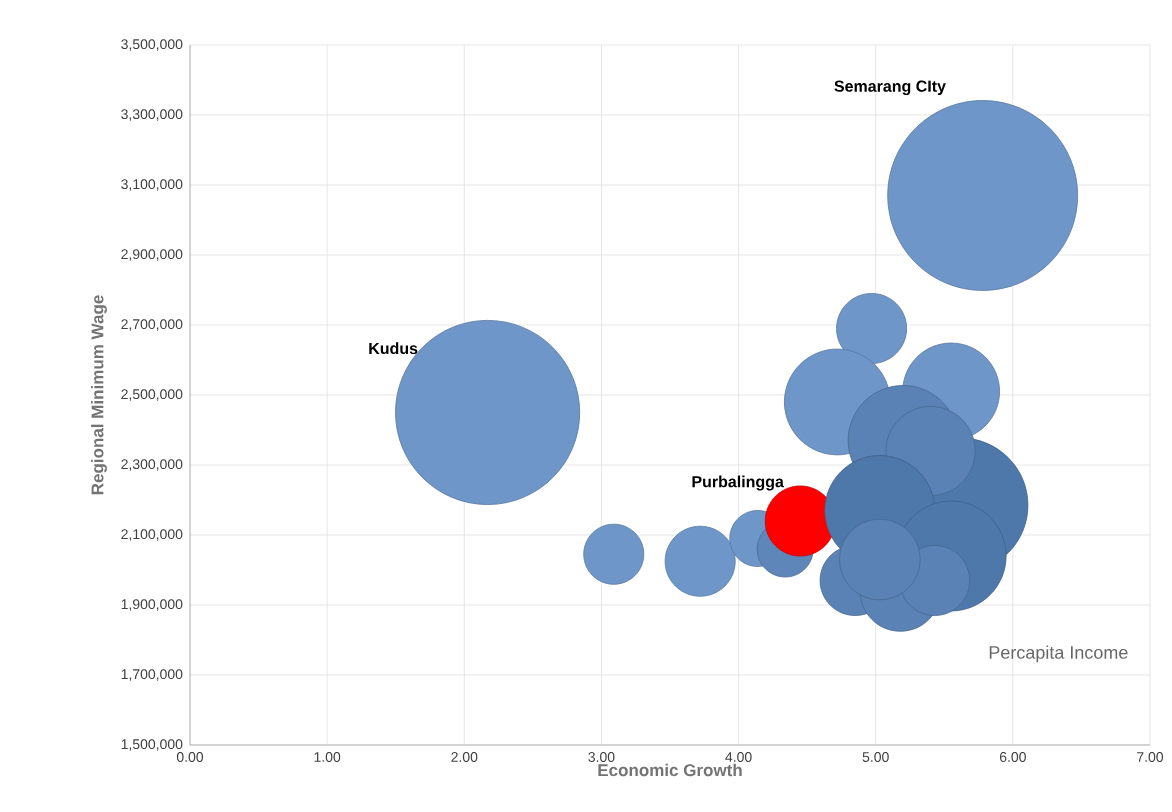 The image size is (1172, 812). I want to click on x-tick-label: 6.00, so click(1012, 757).